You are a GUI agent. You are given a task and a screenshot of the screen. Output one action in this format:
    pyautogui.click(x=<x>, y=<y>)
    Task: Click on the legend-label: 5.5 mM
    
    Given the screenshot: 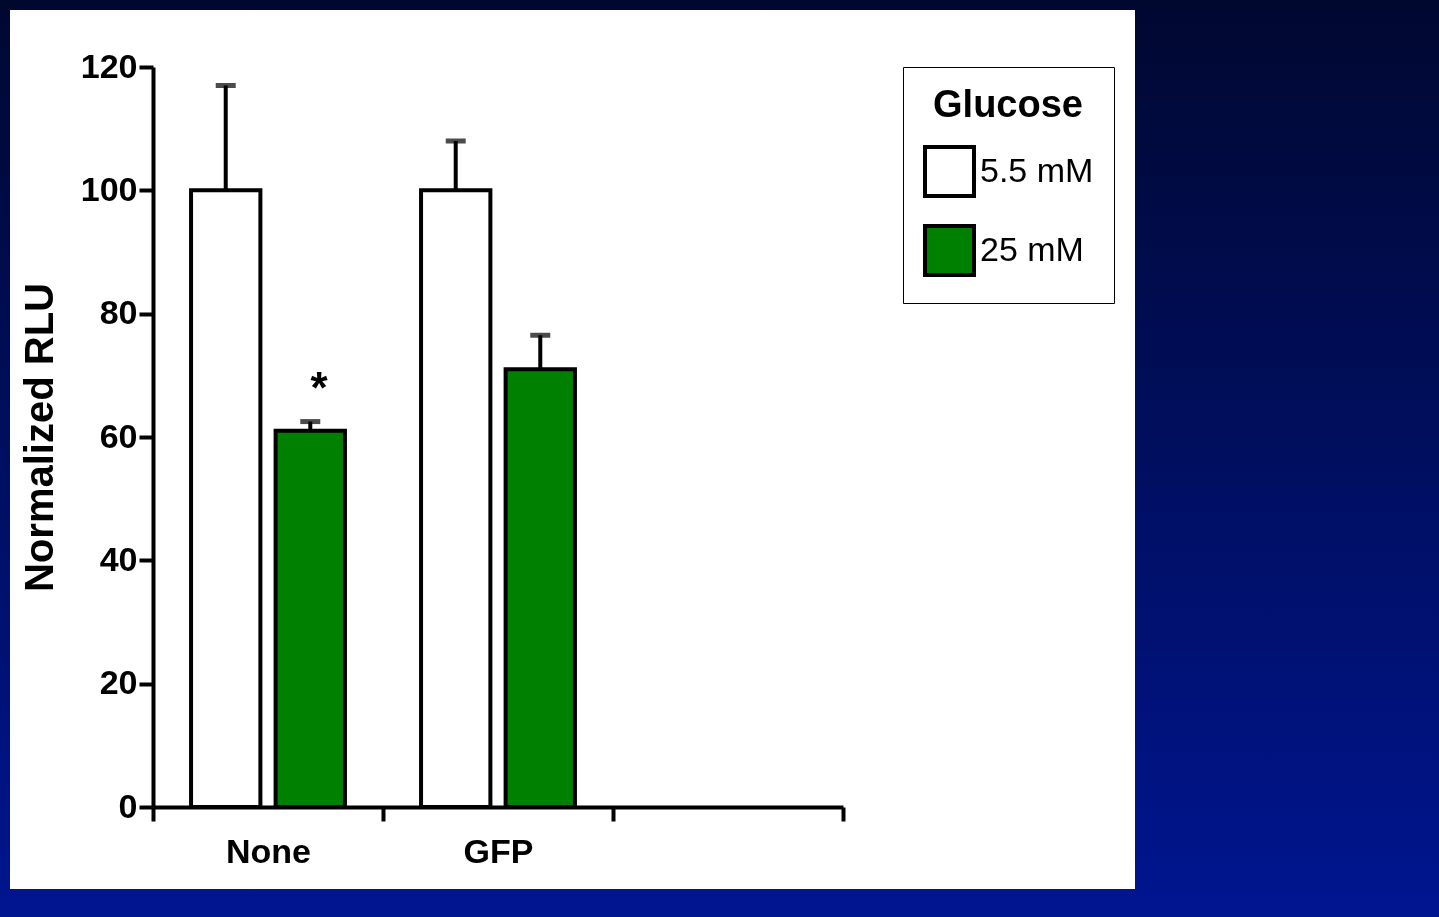 What is the action you would take?
    pyautogui.click(x=1037, y=169)
    